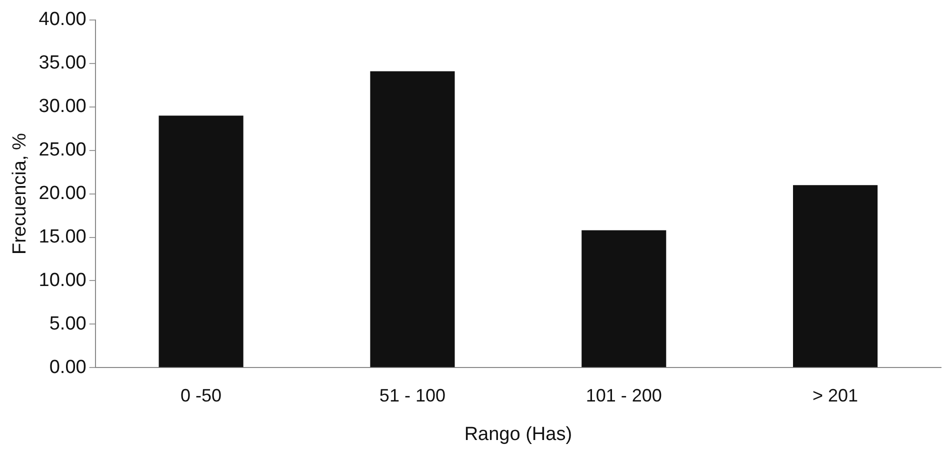 The width and height of the screenshot is (946, 455). I want to click on y-tick-label: 40.00, so click(62, 19).